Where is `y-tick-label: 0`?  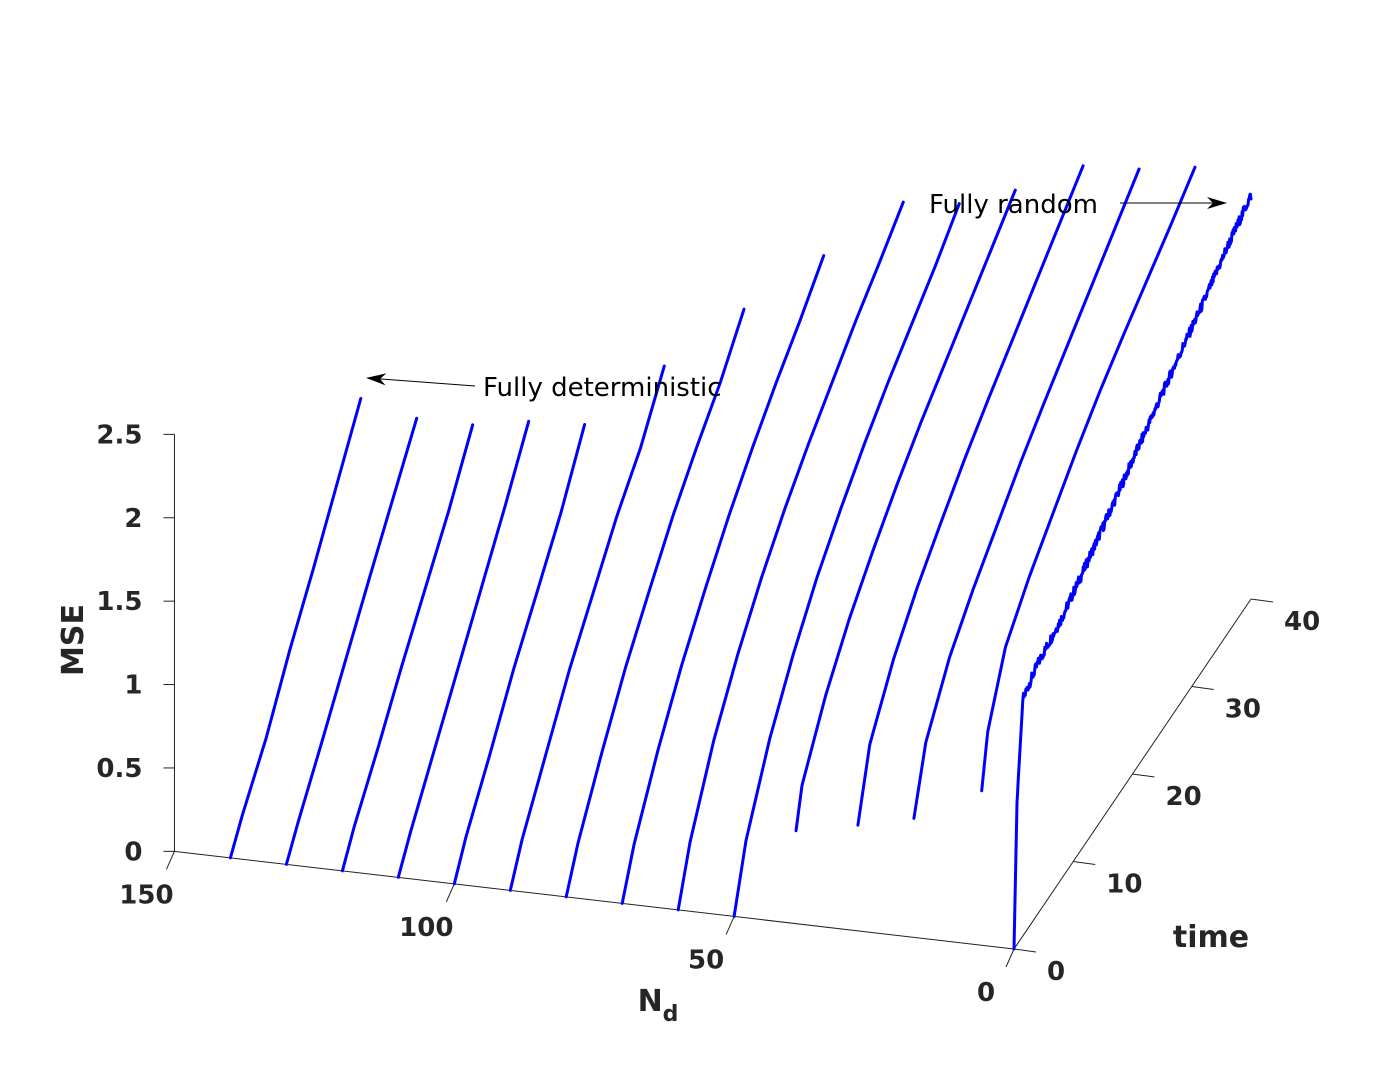 y-tick-label: 0 is located at coordinates (1056, 972).